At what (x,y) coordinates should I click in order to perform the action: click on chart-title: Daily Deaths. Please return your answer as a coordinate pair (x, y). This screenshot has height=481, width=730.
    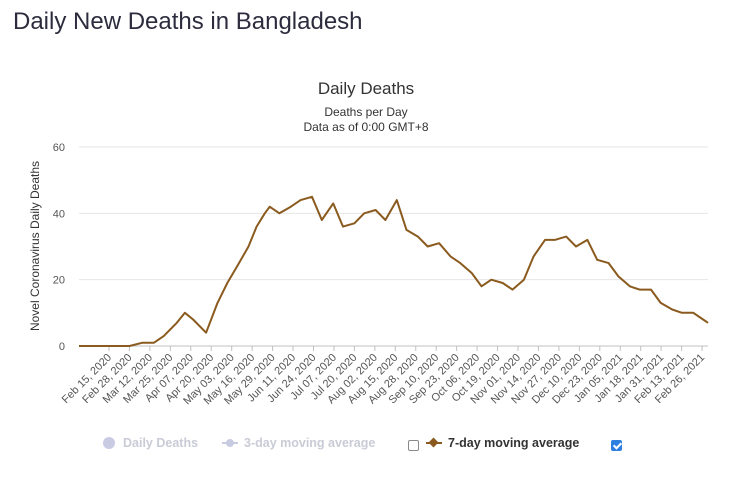
    Looking at the image, I should click on (366, 88).